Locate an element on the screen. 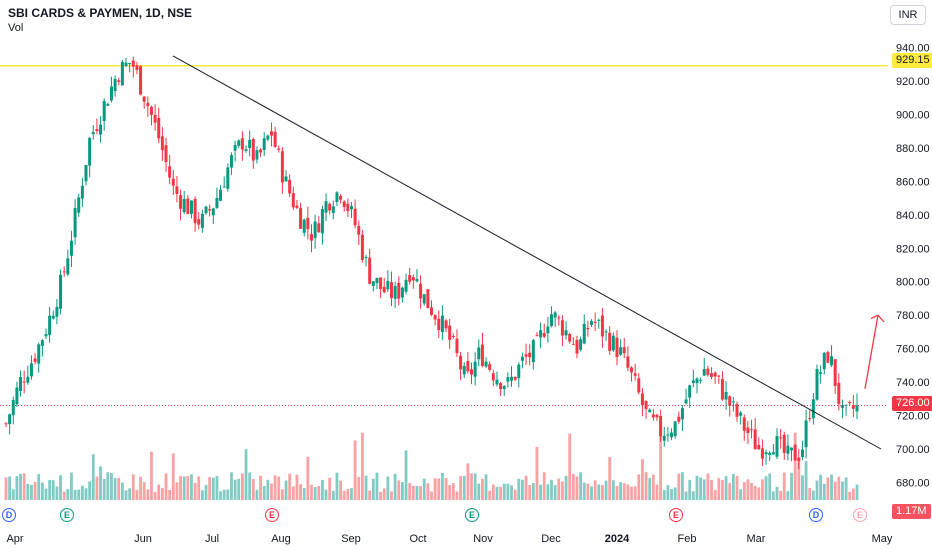 The image size is (932, 550). y-tick-label: 760.00 is located at coordinates (913, 350).